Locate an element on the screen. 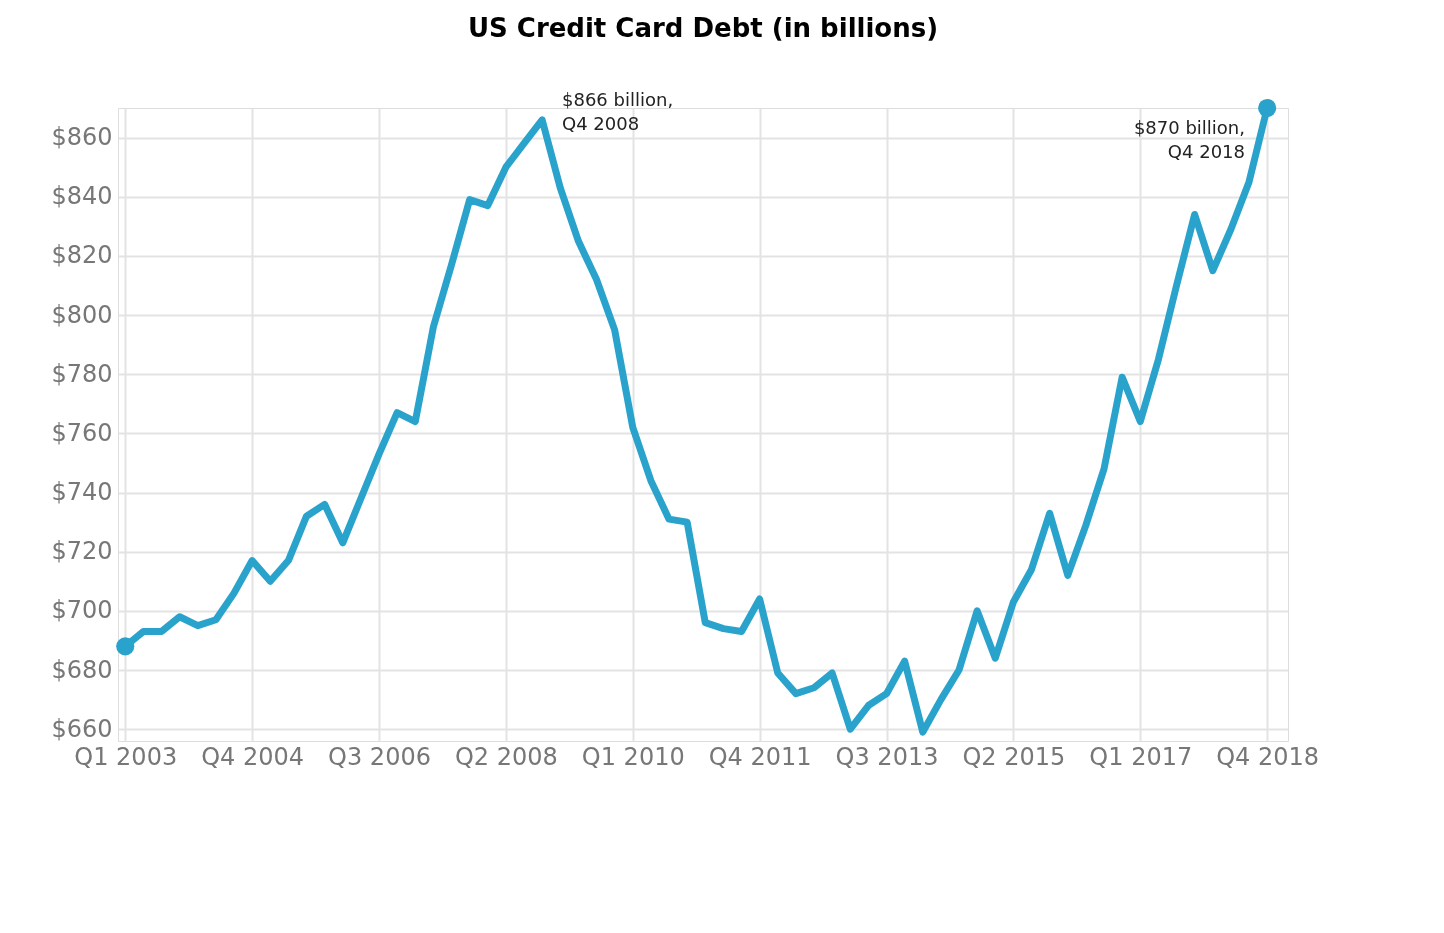  annotation: $870 billion, Q4 2018 is located at coordinates (1189, 139).